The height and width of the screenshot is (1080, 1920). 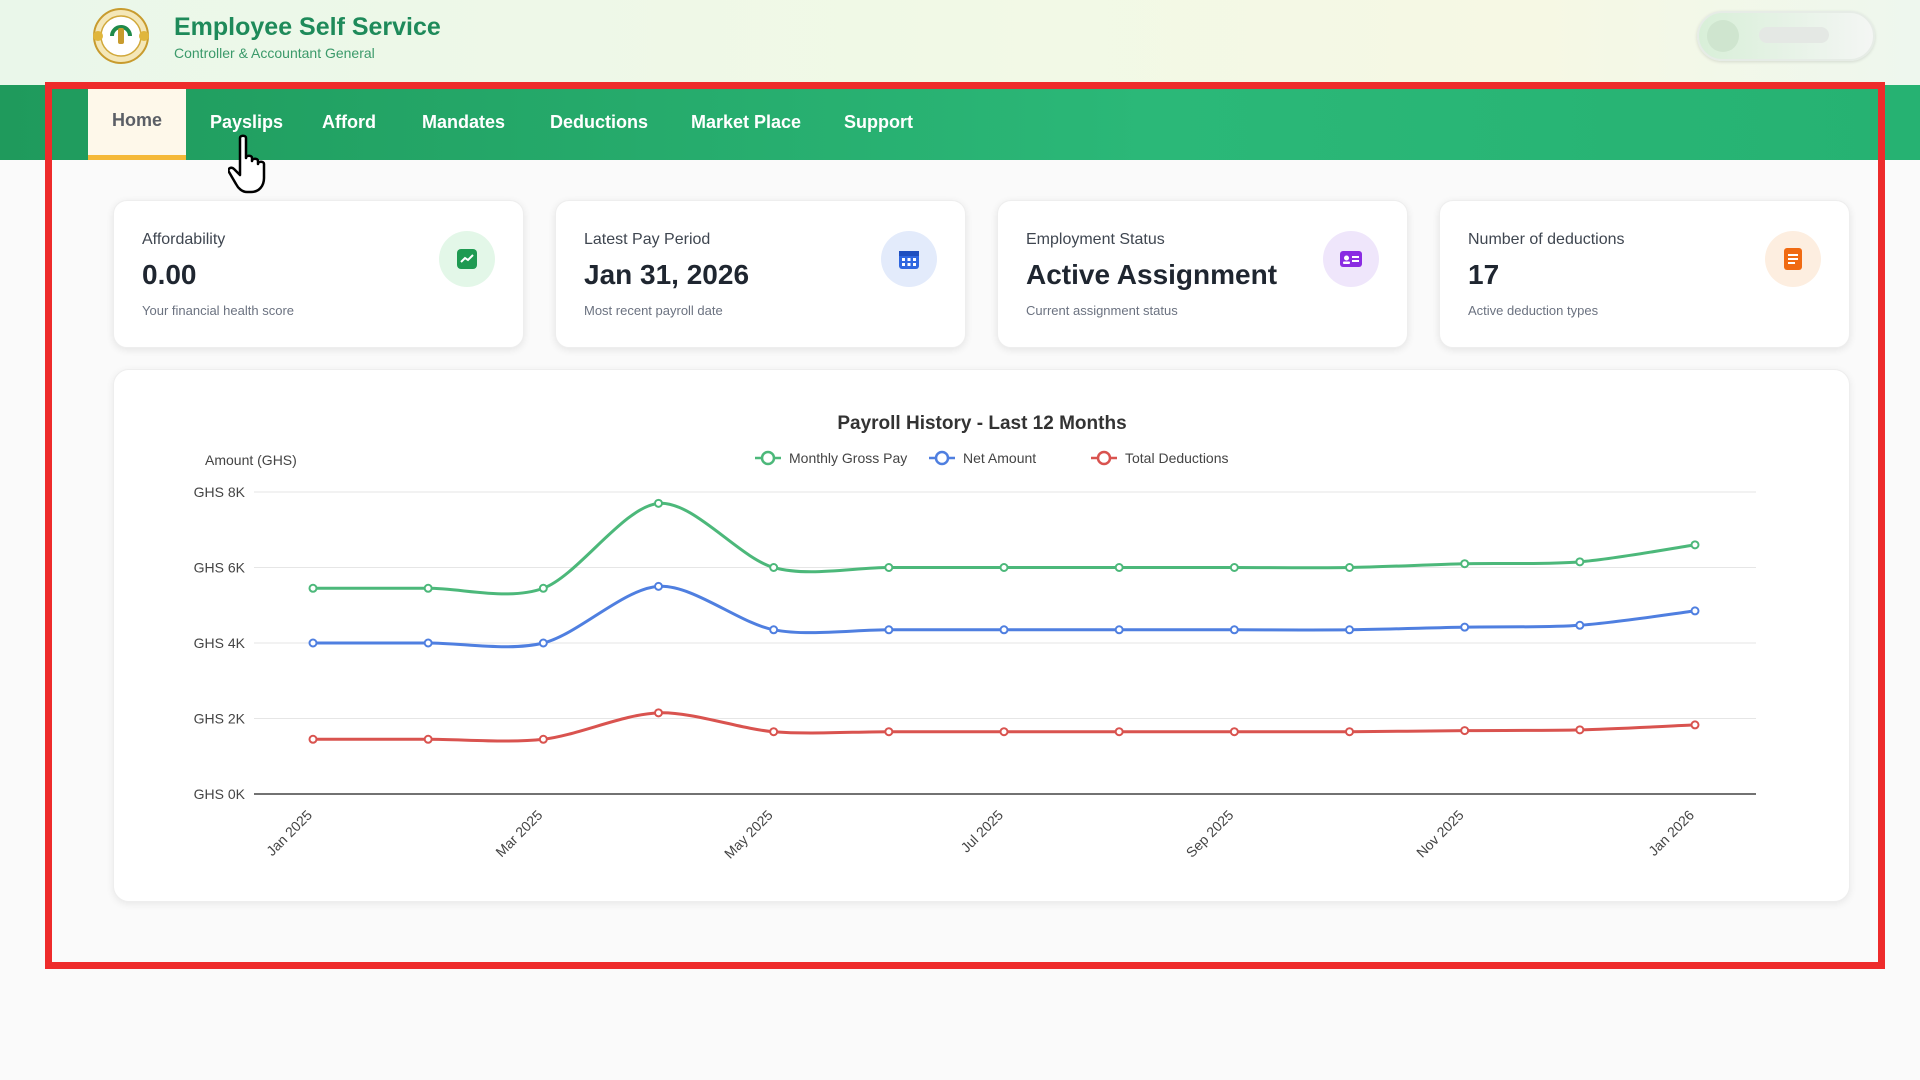 What do you see at coordinates (1533, 310) in the screenshot?
I see `card-subtitle: Active deduction types` at bounding box center [1533, 310].